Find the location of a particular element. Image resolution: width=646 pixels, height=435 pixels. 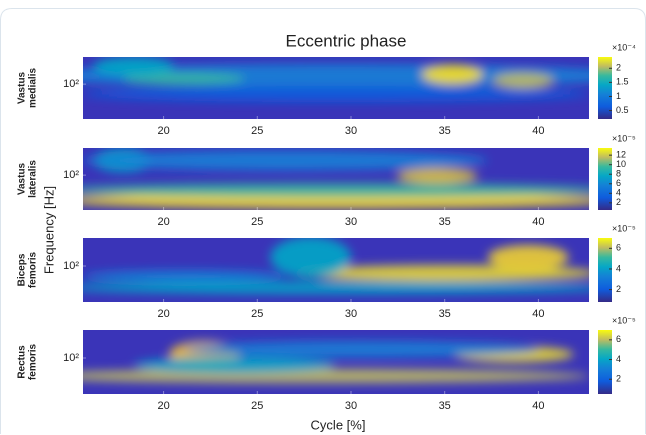

colorbar-tick-label: 0.5 is located at coordinates (622, 110).